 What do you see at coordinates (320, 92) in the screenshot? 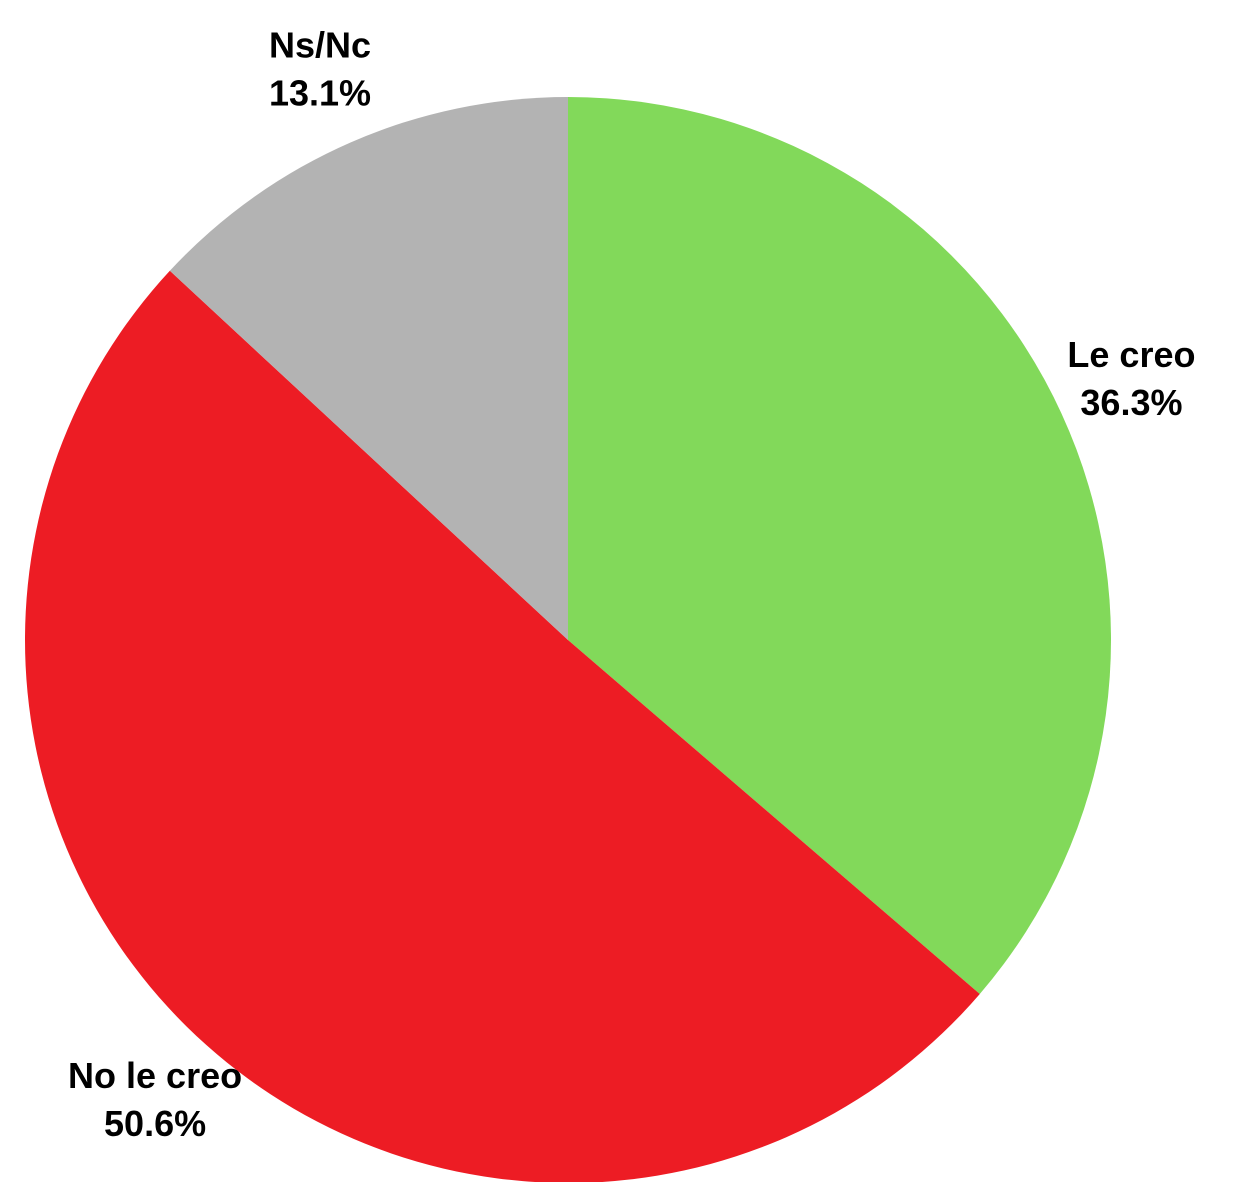
I see `slice-value-label: 13.1%` at bounding box center [320, 92].